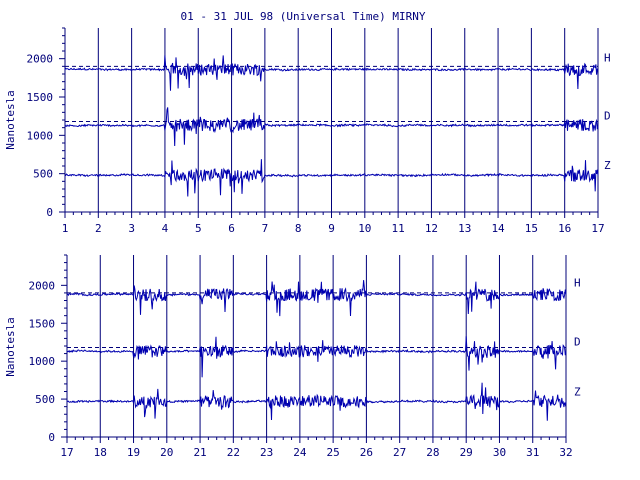 The image size is (640, 480). Describe the element at coordinates (532, 452) in the screenshot. I see `x-tick-label: 31` at that location.